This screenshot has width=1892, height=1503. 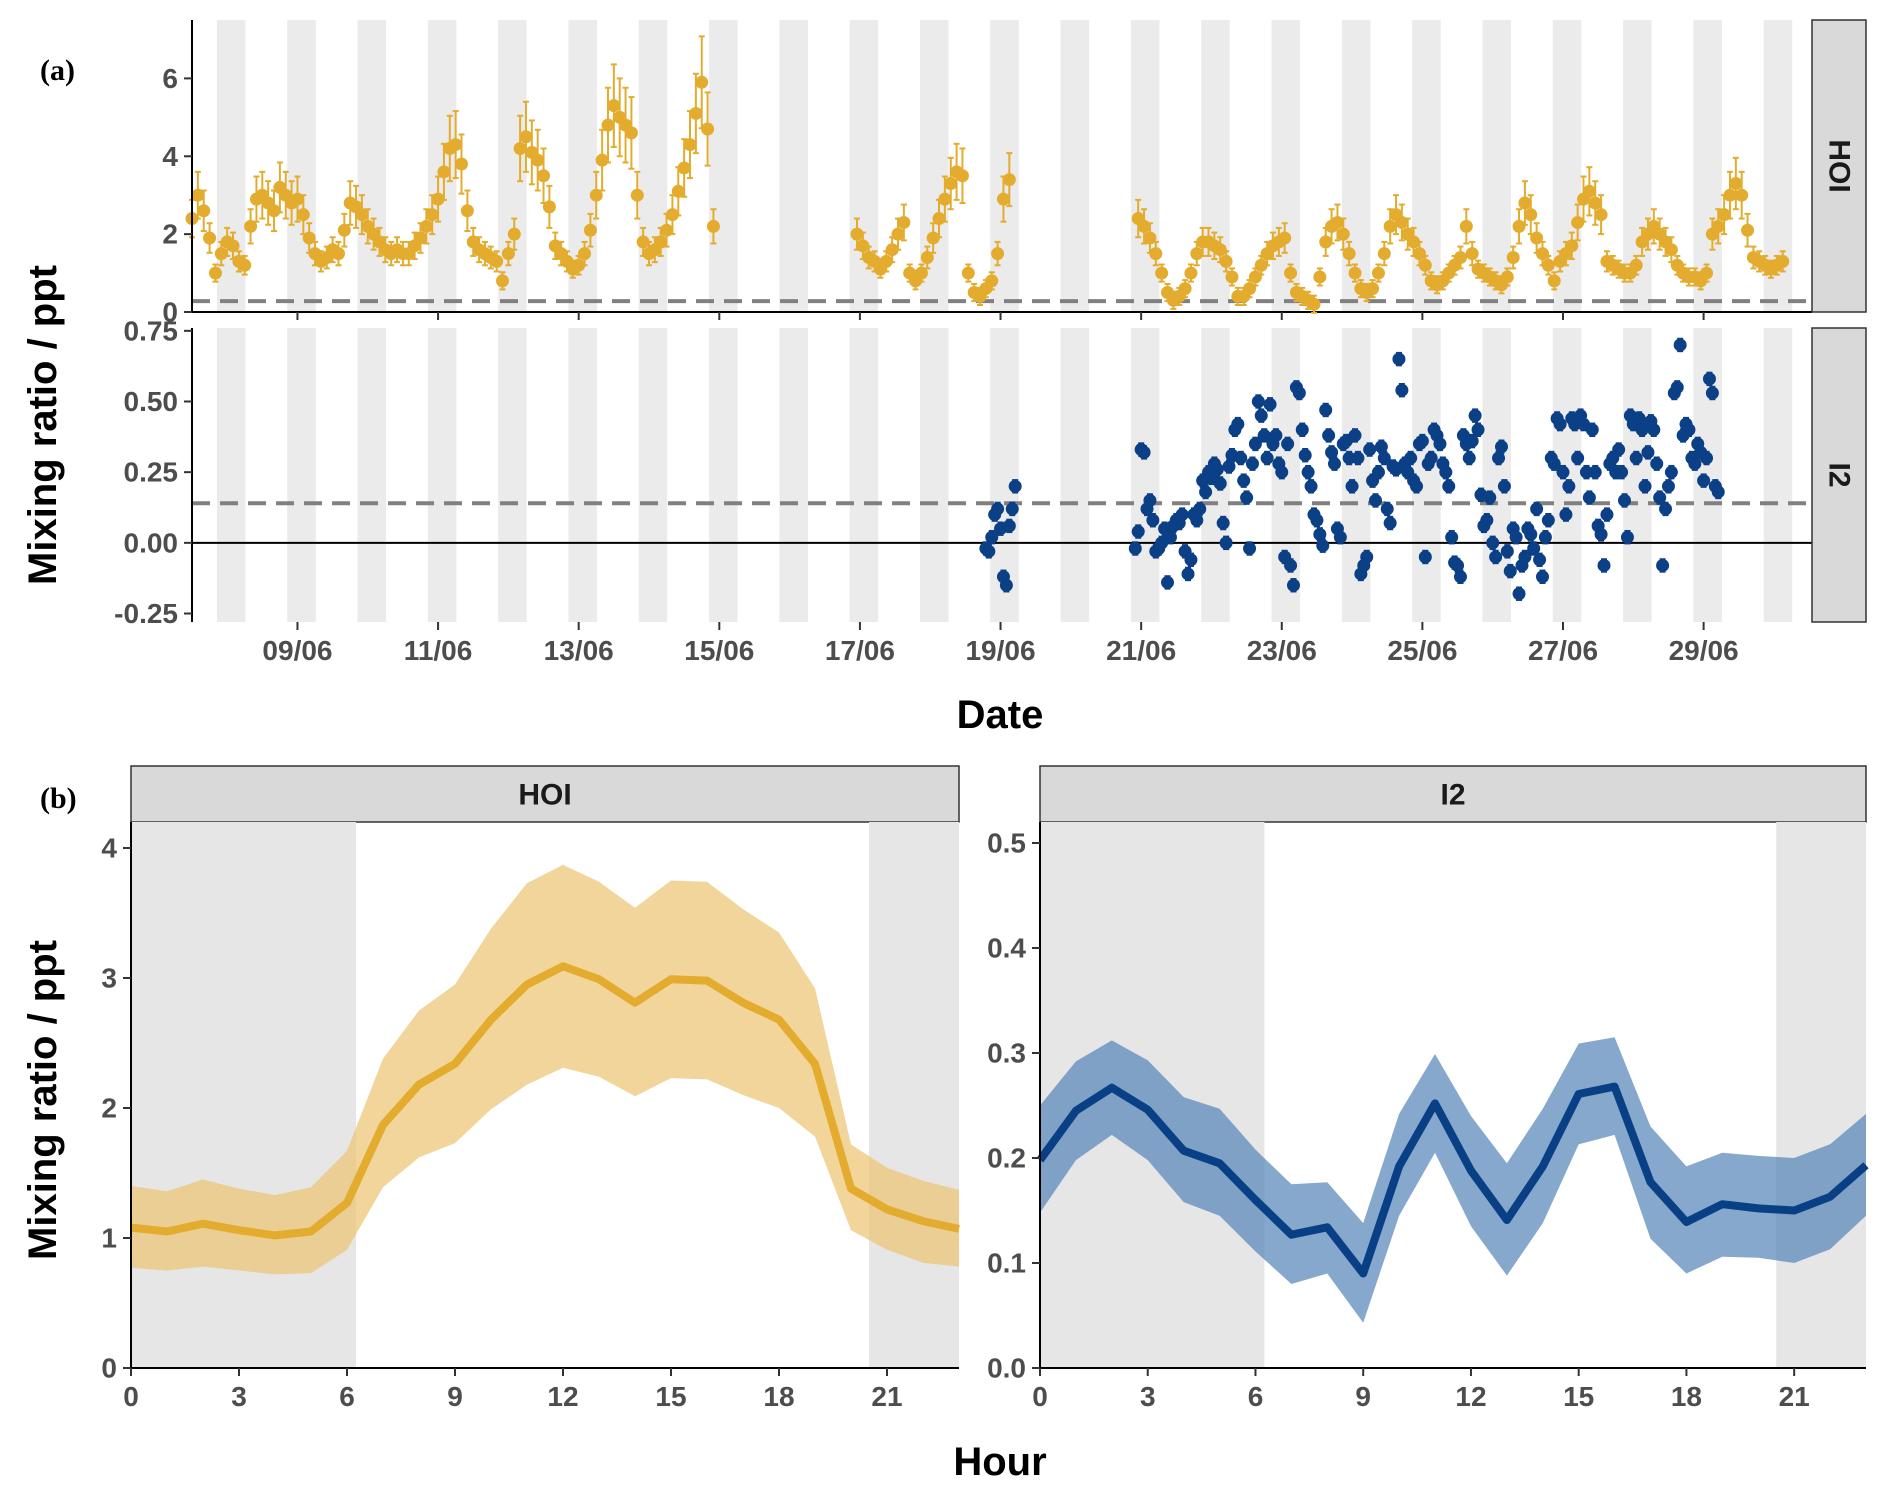 What do you see at coordinates (347, 1396) in the screenshot?
I see `x-tick-label: 6` at bounding box center [347, 1396].